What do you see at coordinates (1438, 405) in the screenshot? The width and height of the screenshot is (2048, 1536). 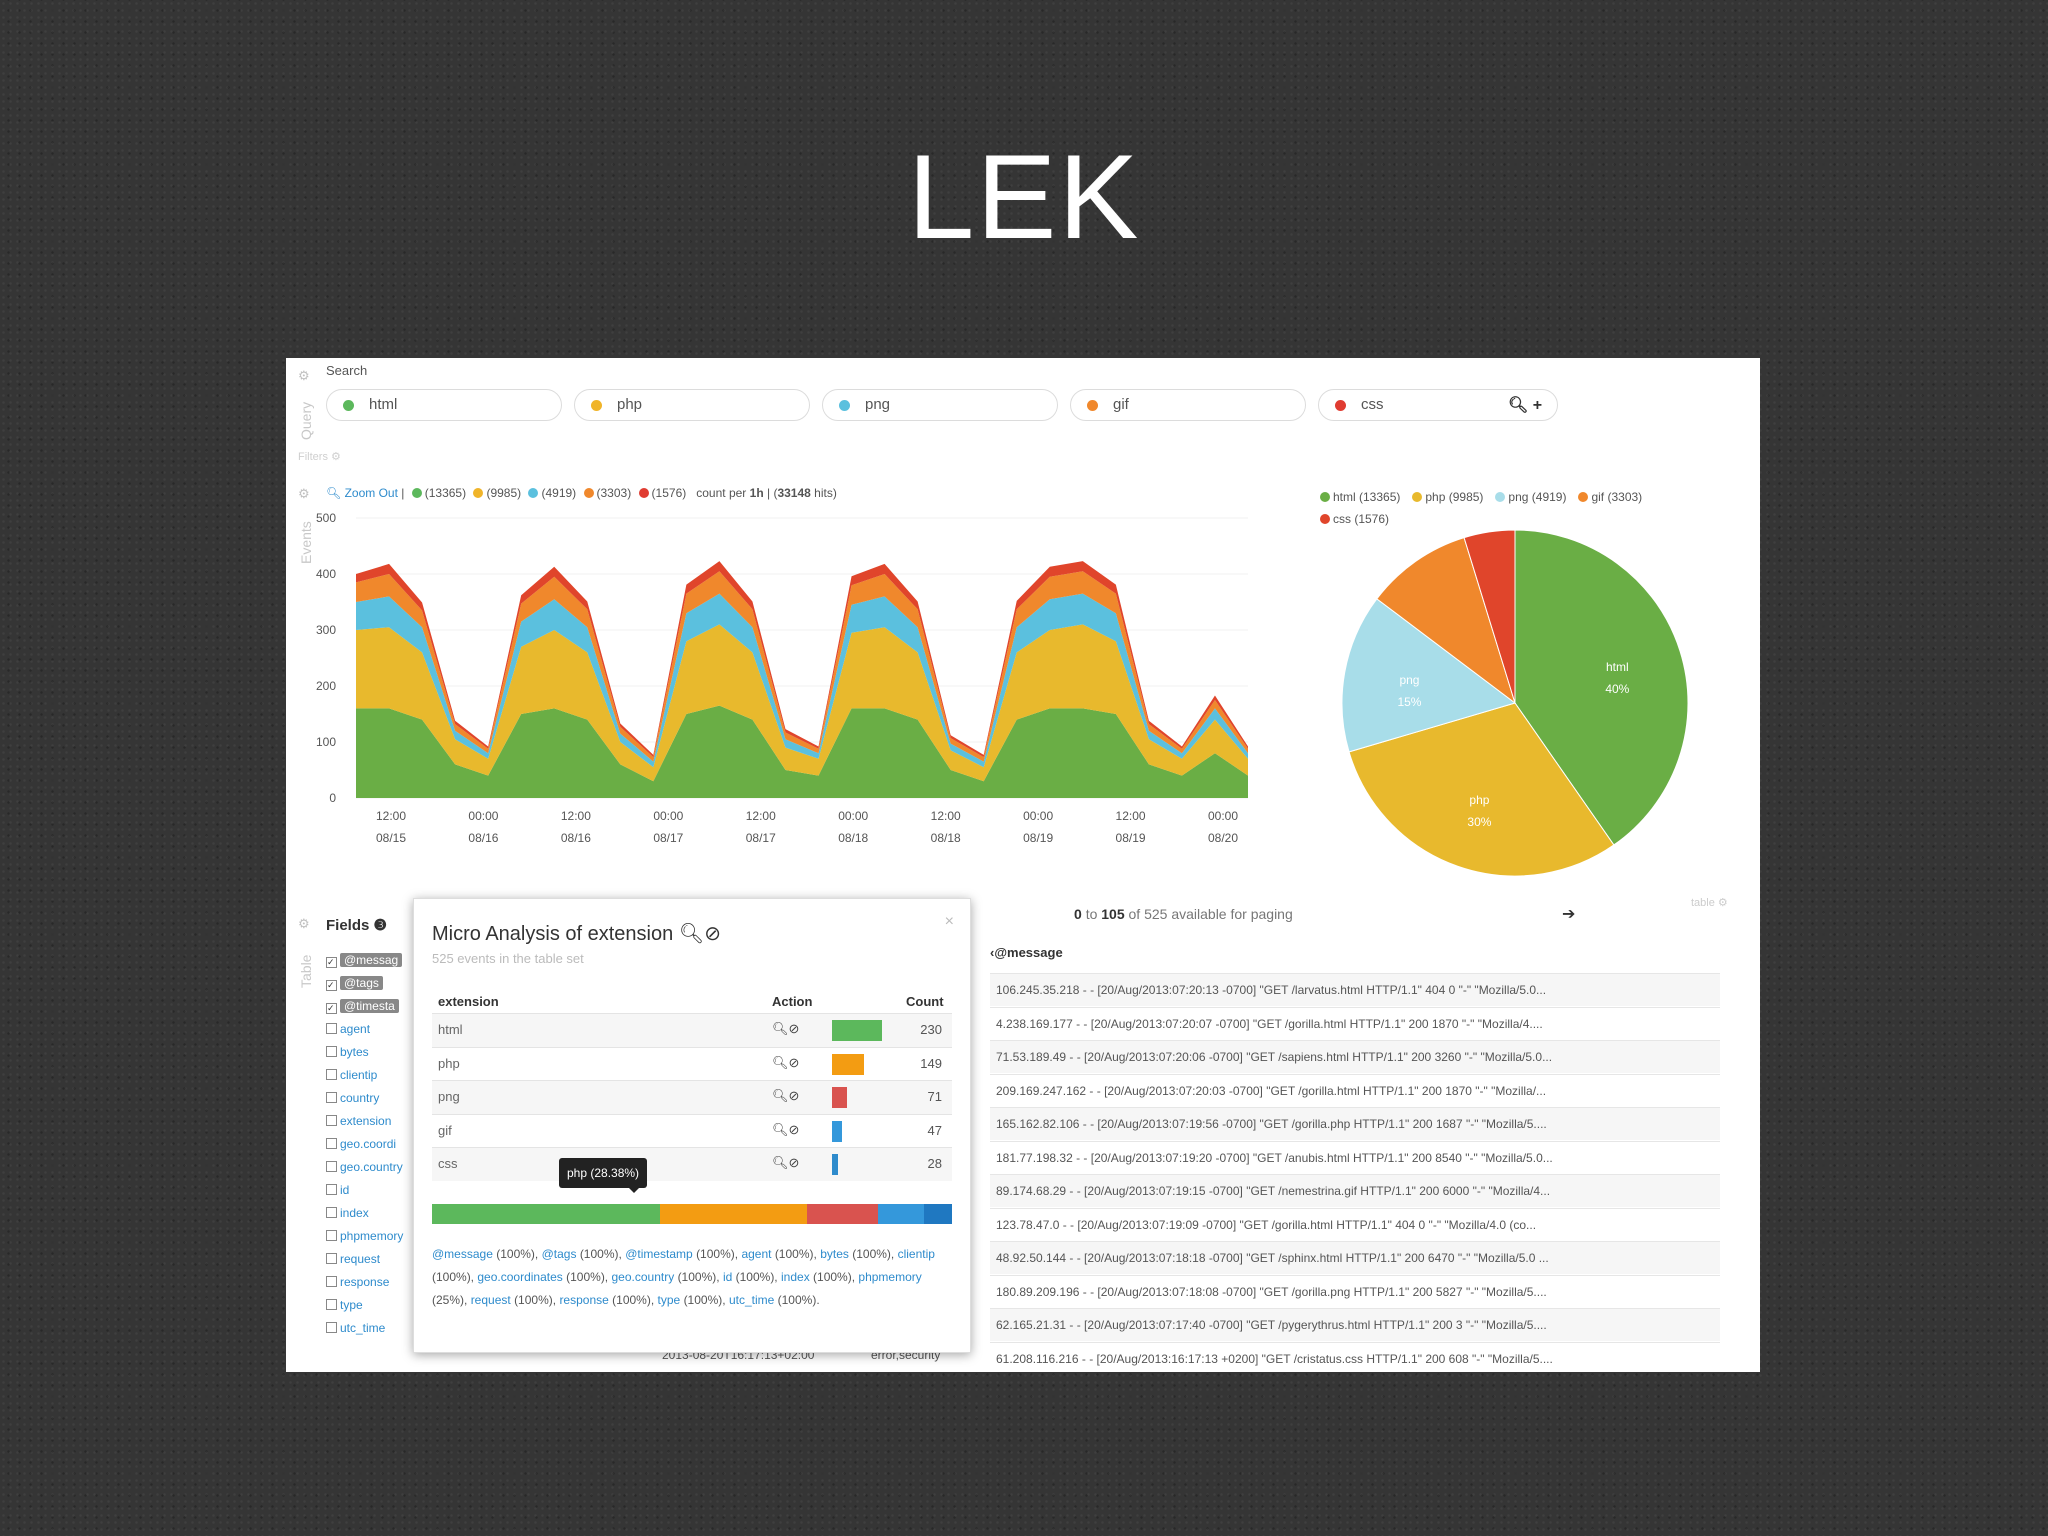 I see `query-term-css: css` at bounding box center [1438, 405].